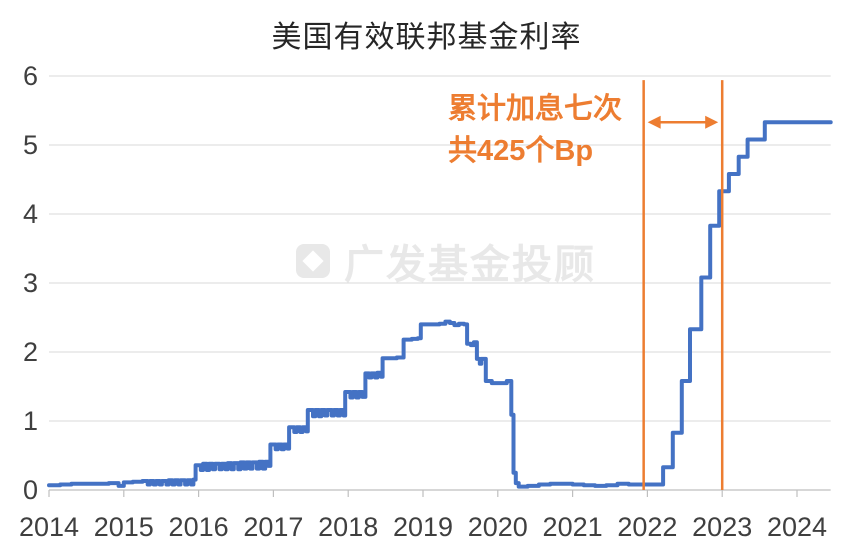 The image size is (853, 558). What do you see at coordinates (647, 527) in the screenshot?
I see `x-tick-label: 2022` at bounding box center [647, 527].